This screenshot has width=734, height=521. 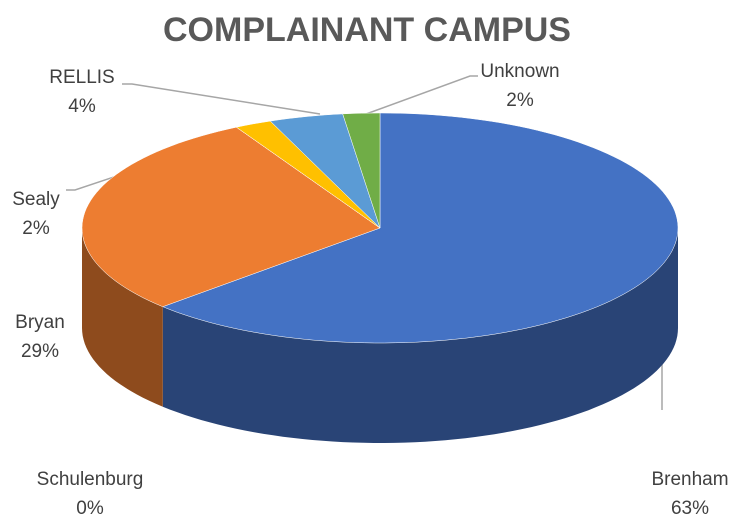 What do you see at coordinates (122, 317) in the screenshot?
I see `slice-side` at bounding box center [122, 317].